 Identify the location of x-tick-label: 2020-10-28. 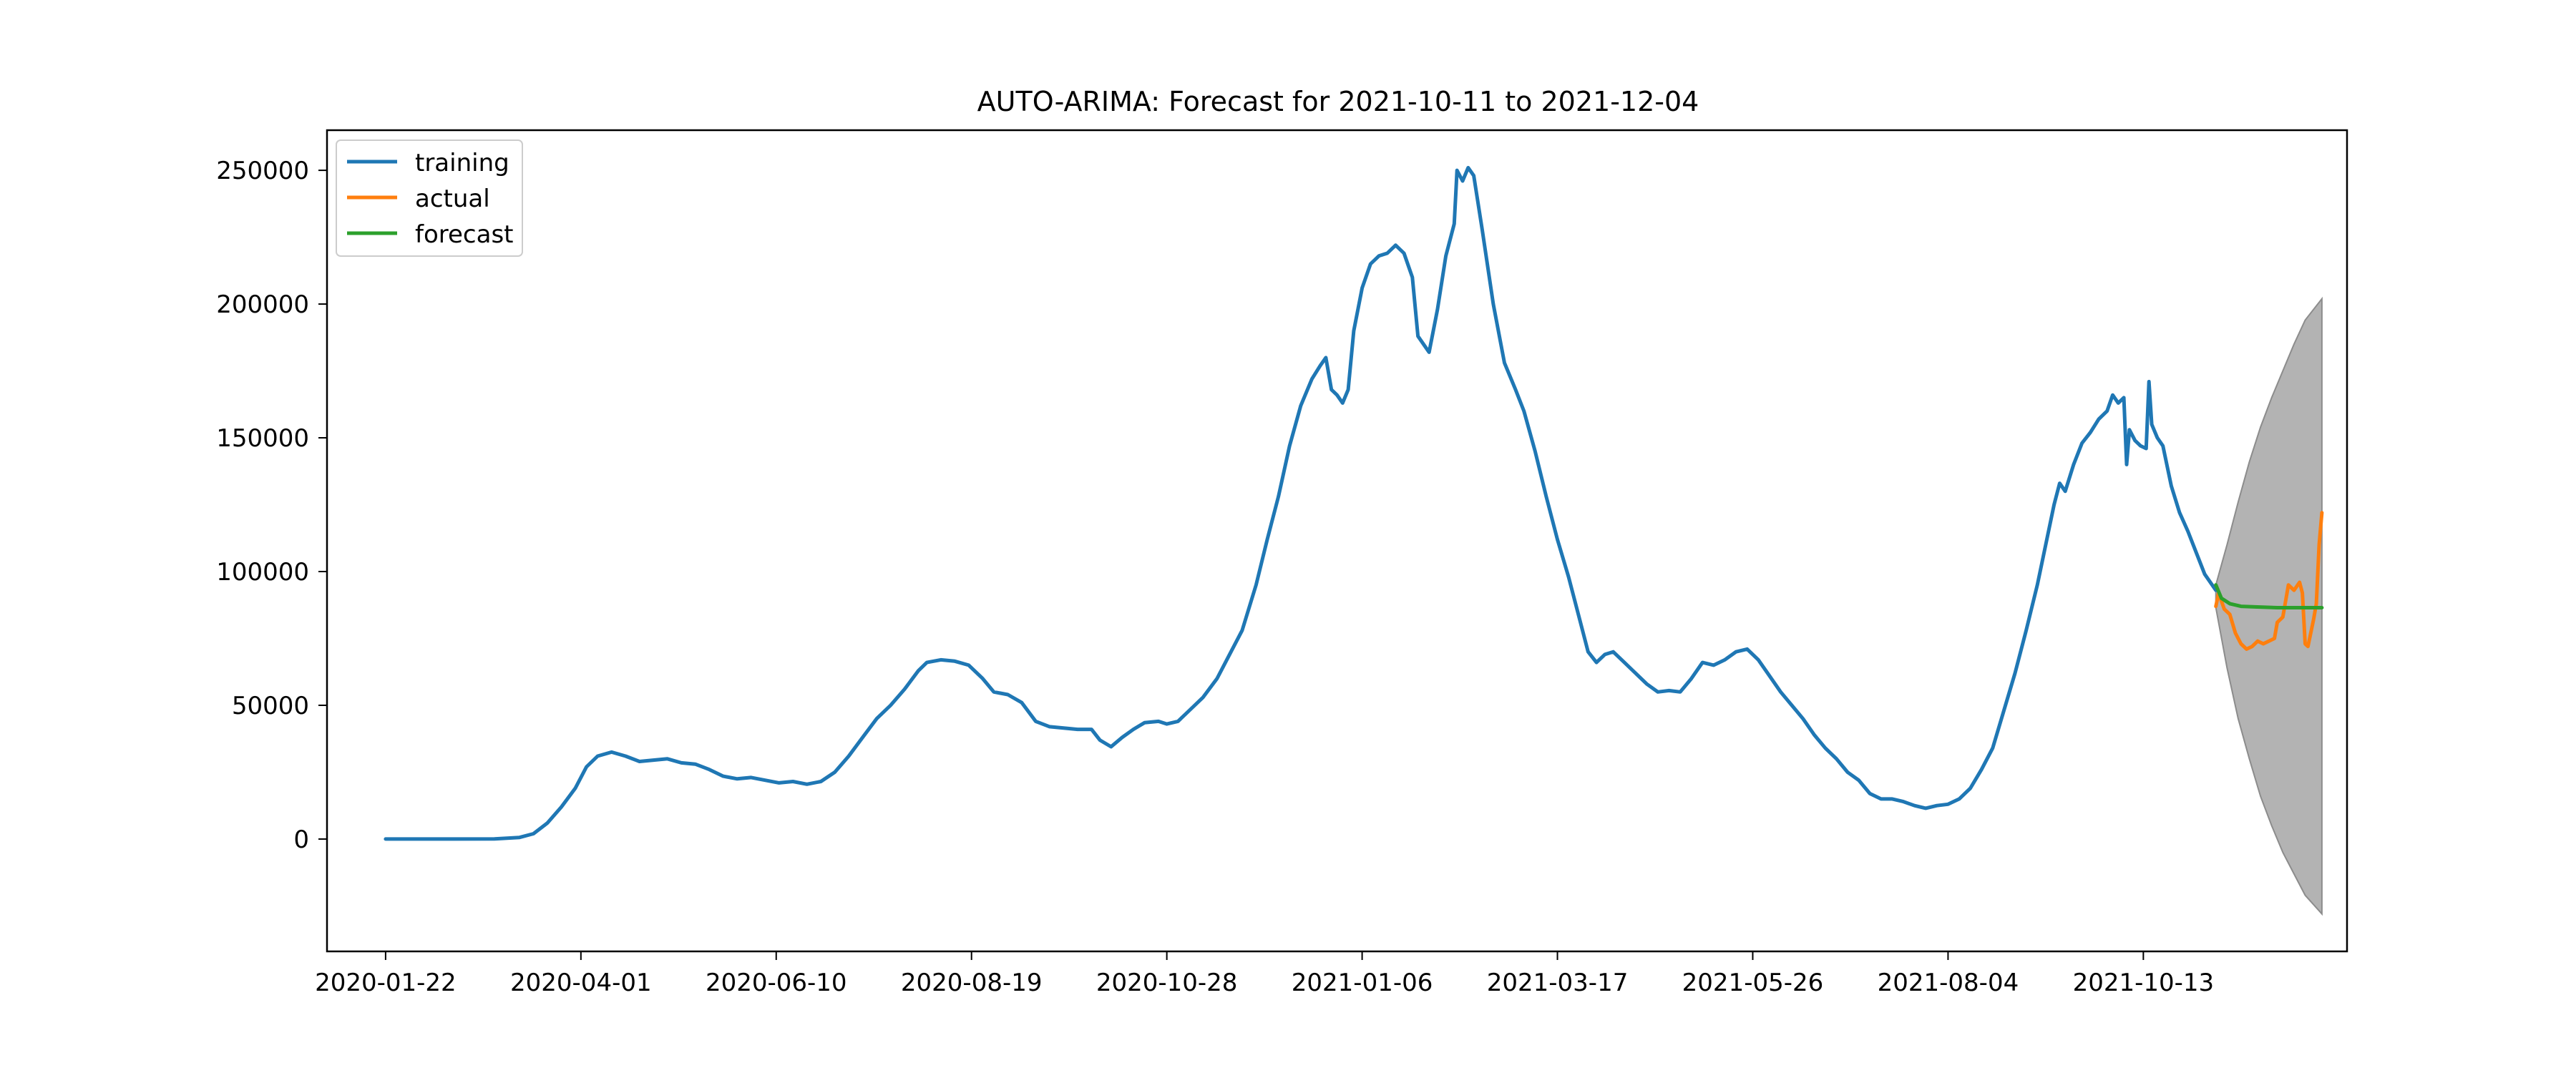
(1167, 983).